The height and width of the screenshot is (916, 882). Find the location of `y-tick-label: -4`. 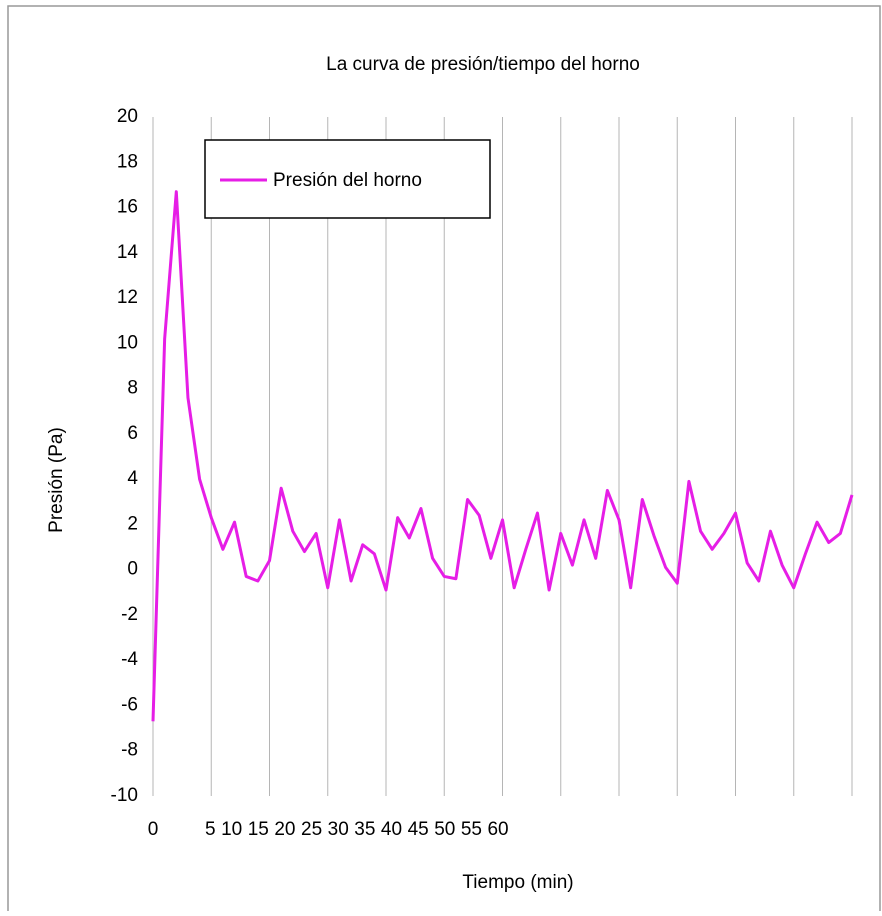

y-tick-label: -4 is located at coordinates (129, 659).